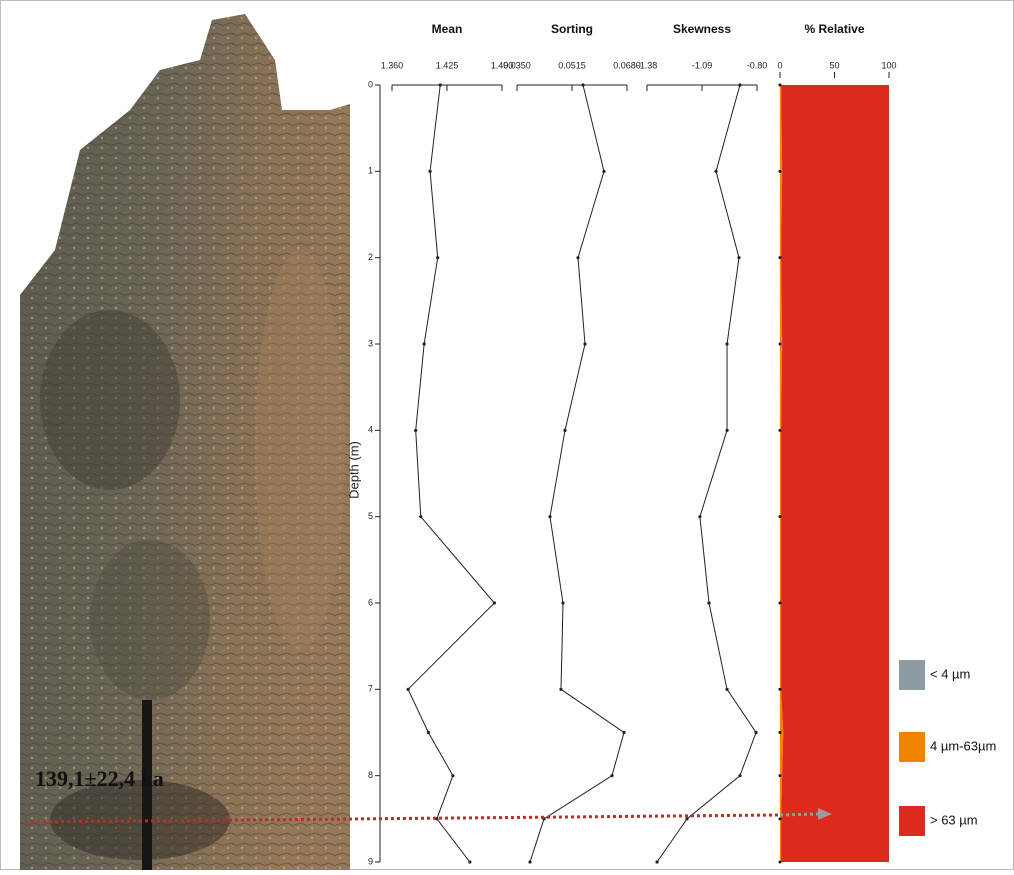 The height and width of the screenshot is (875, 1014). Describe the element at coordinates (392, 65) in the screenshot. I see `x-tick-label: 1.360` at that location.